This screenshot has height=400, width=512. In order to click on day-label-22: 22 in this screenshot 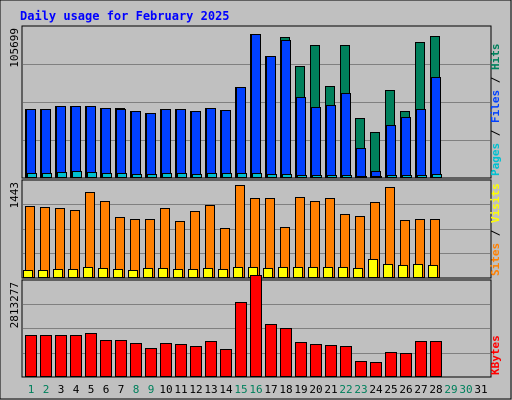, I will do `click(345, 389)`.